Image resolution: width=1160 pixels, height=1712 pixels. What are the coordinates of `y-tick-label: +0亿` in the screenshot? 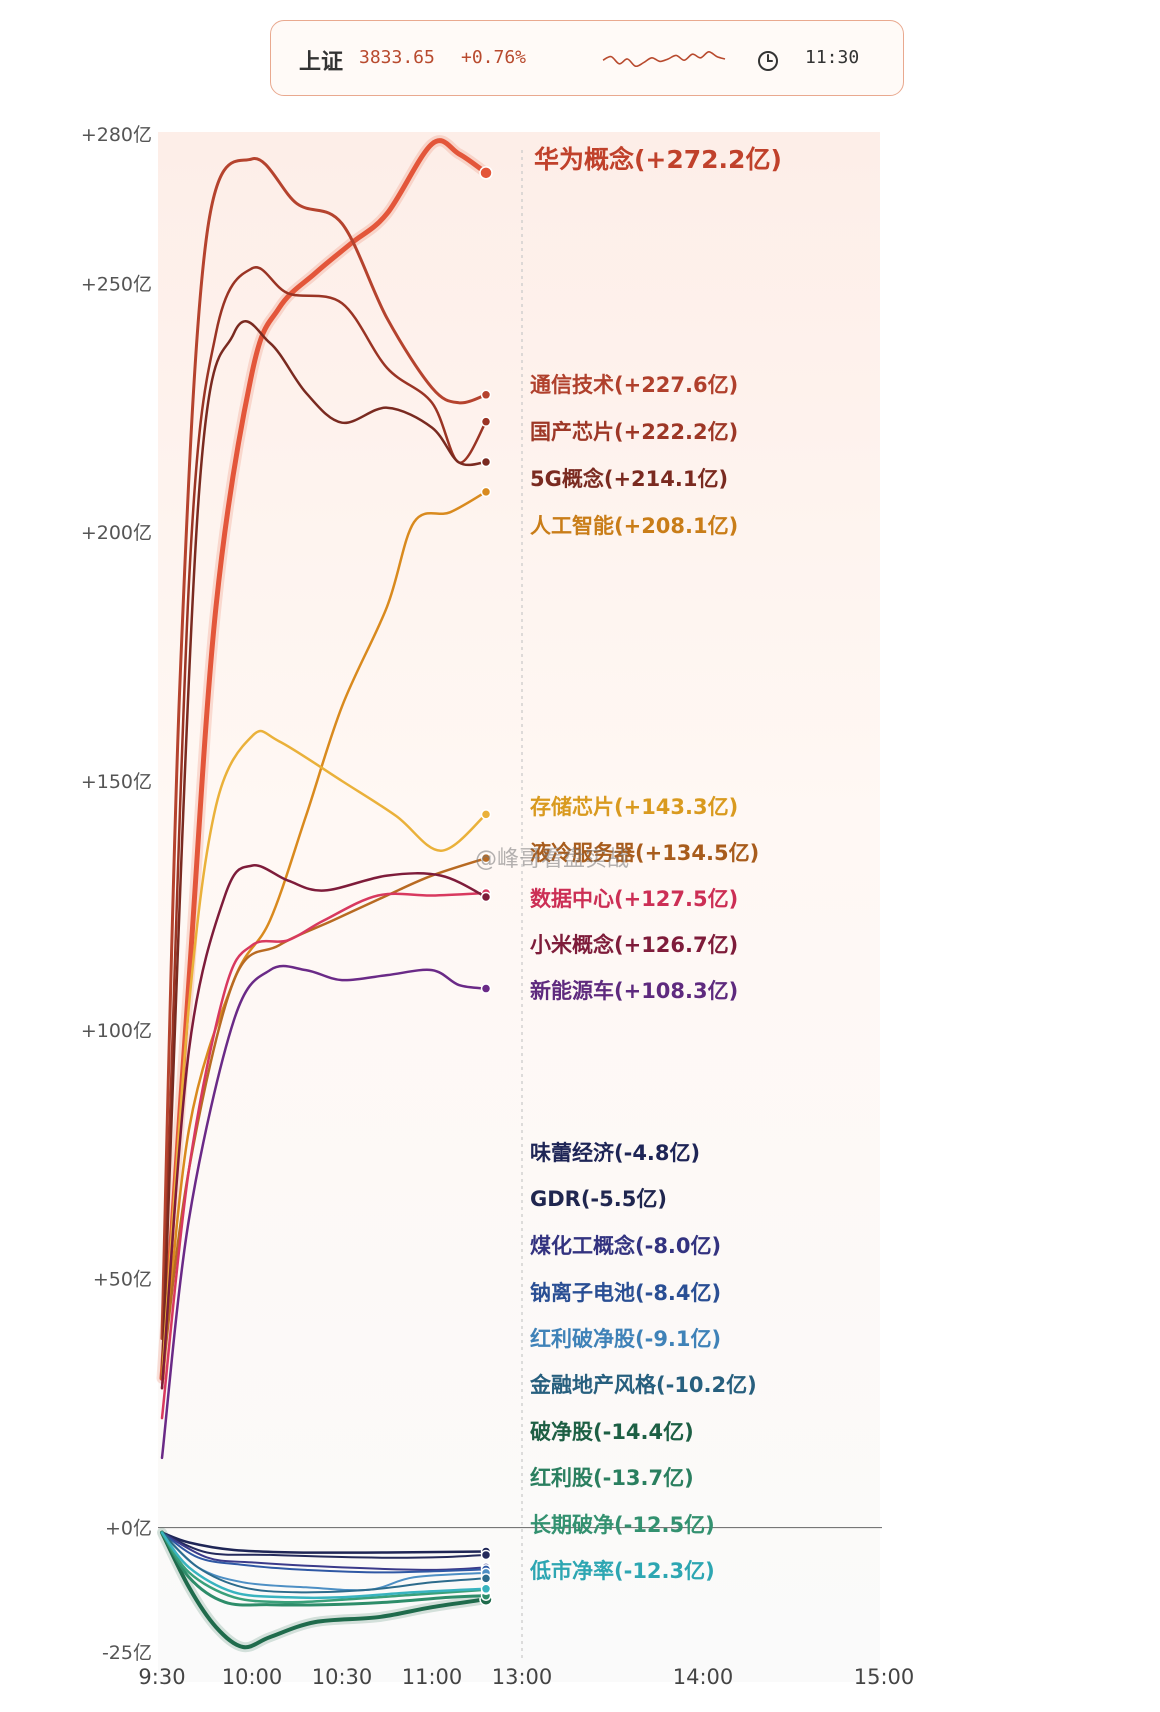 It's located at (128, 1529).